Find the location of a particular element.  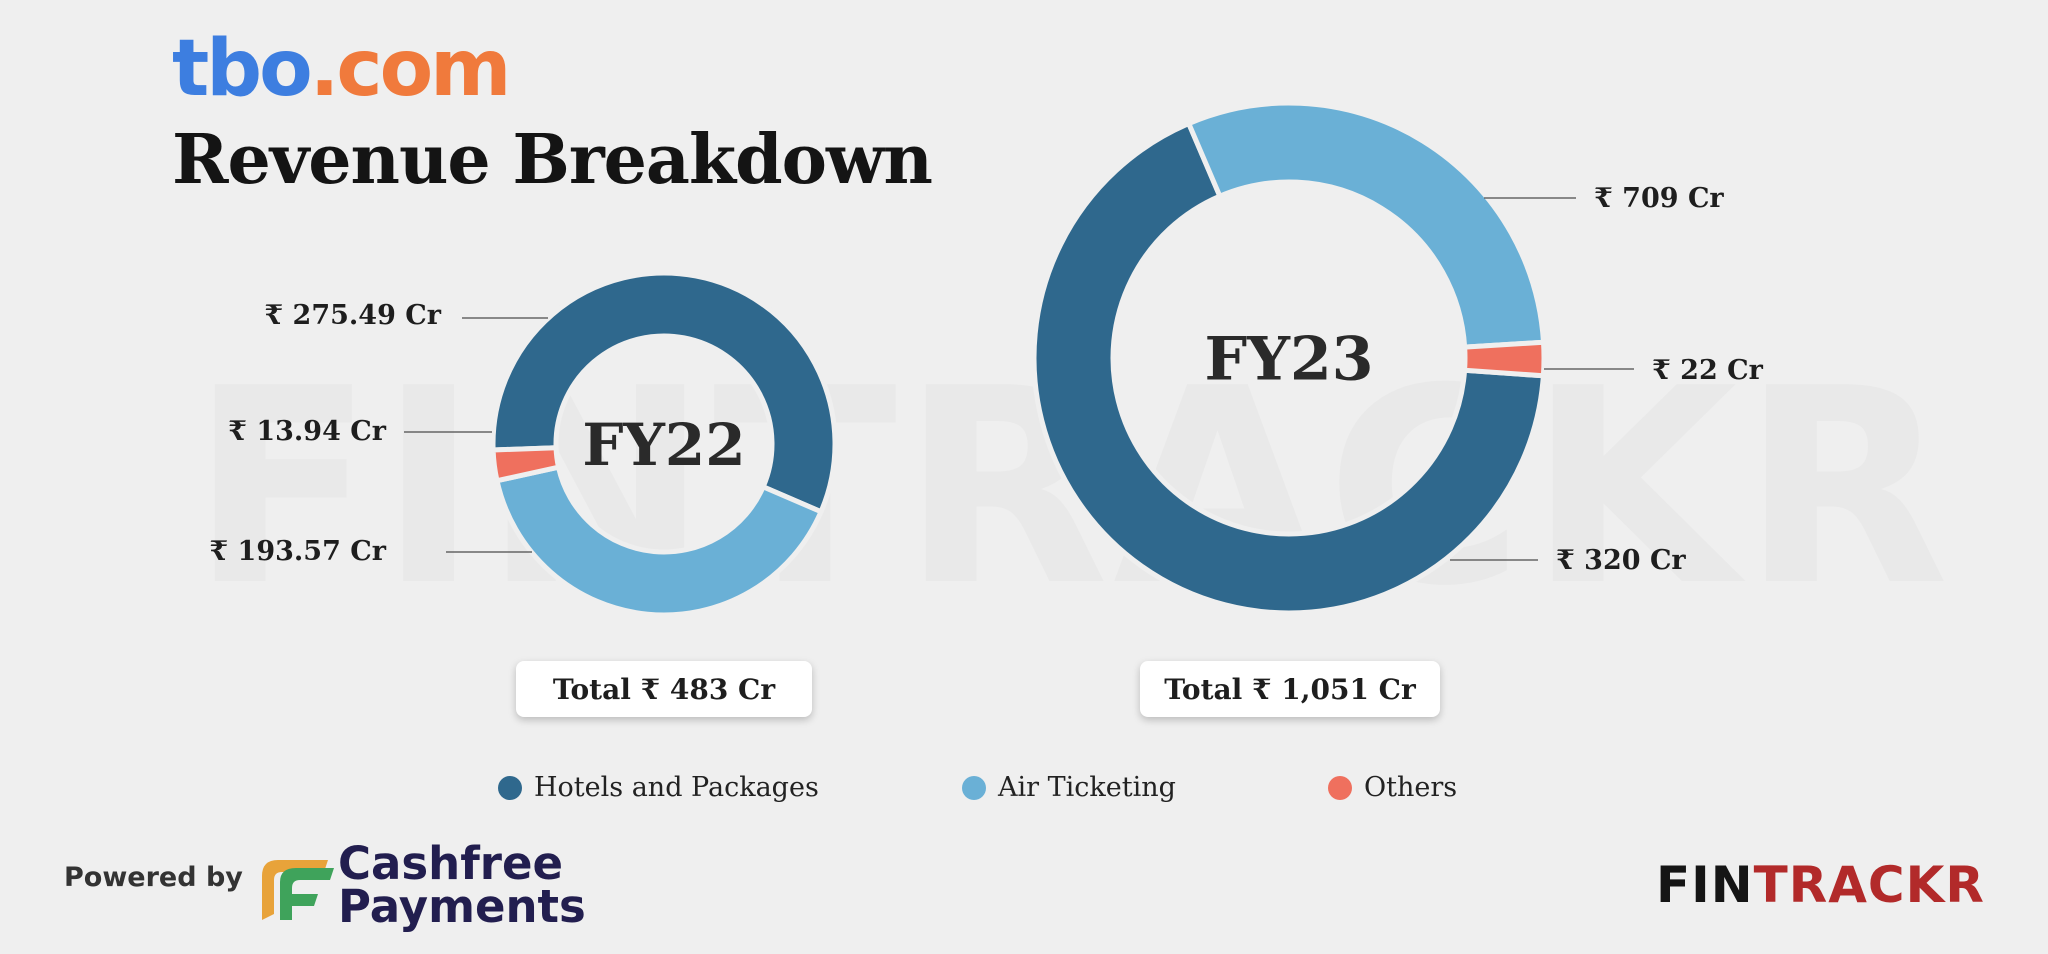

cashfree-line-2: Payments is located at coordinates (462, 906).